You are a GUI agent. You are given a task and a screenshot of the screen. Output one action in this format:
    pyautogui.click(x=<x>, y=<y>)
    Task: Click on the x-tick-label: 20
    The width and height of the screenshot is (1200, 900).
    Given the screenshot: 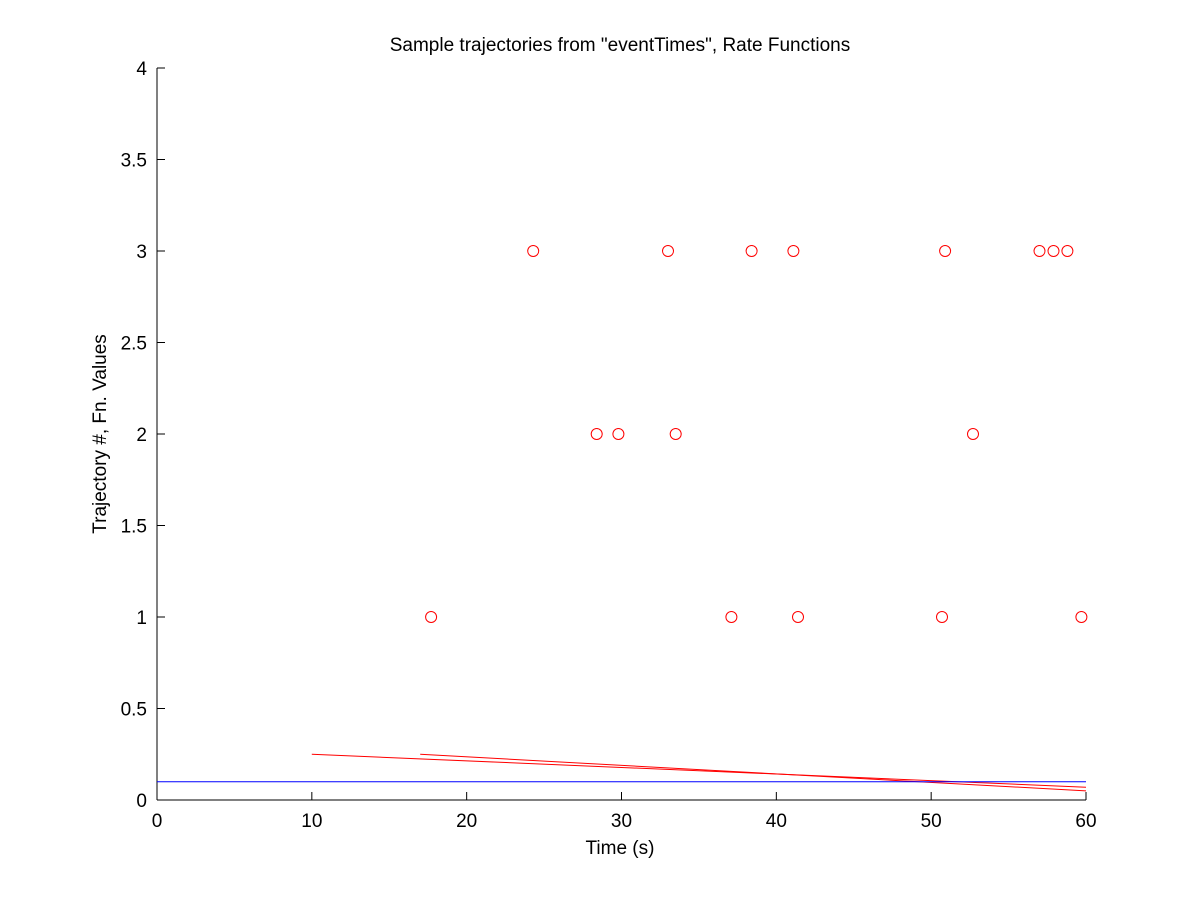 What is the action you would take?
    pyautogui.click(x=466, y=821)
    